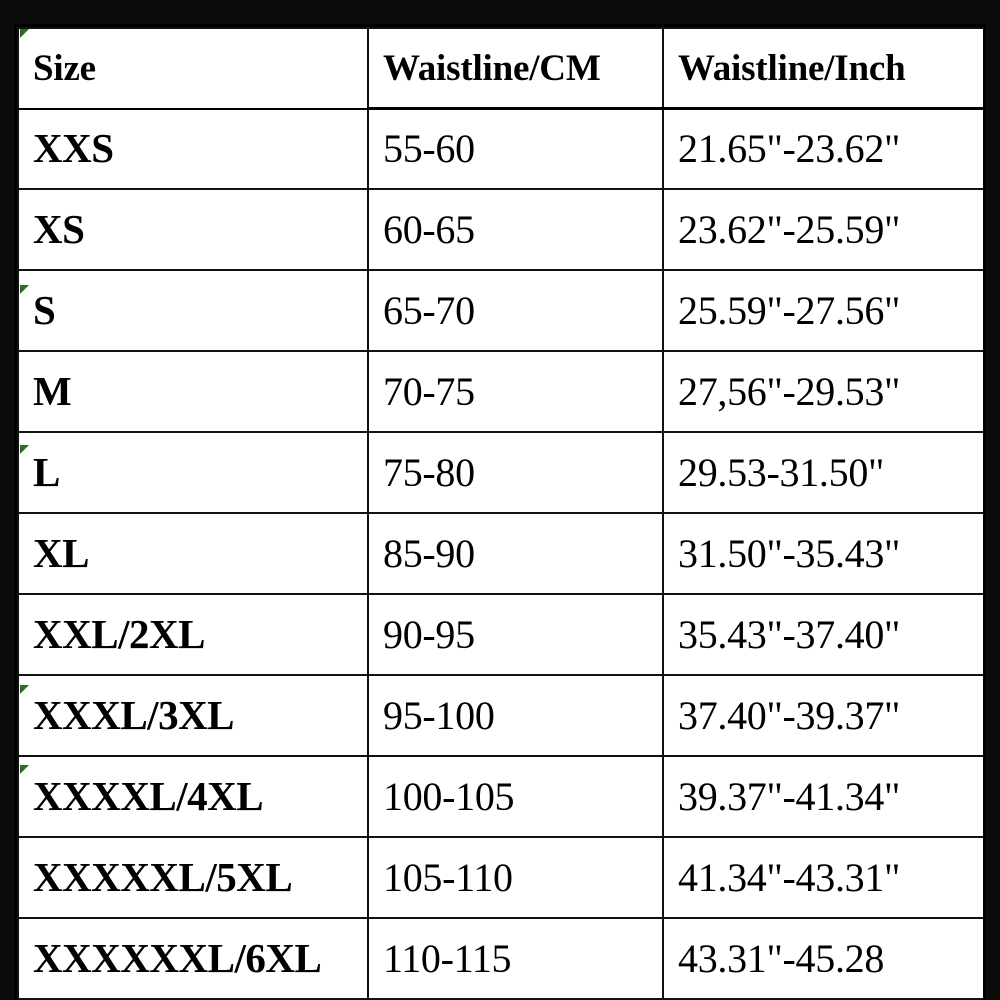 The height and width of the screenshot is (1000, 1000). Describe the element at coordinates (515, 392) in the screenshot. I see `cell-waistline-cm: 70-75` at that location.